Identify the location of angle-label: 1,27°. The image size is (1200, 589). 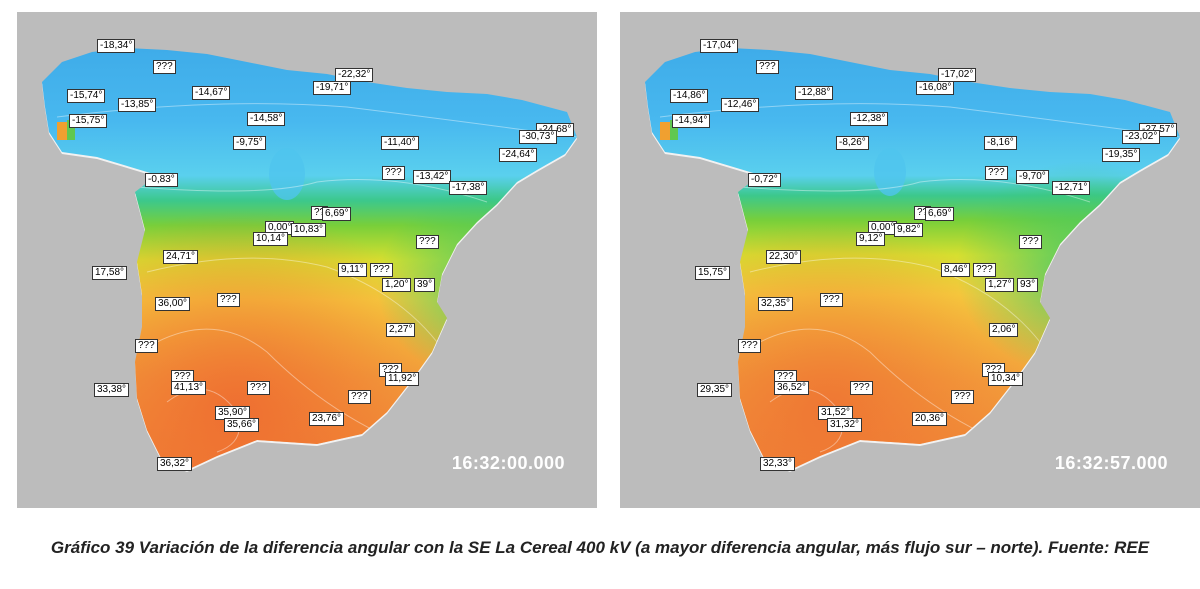
(1000, 285).